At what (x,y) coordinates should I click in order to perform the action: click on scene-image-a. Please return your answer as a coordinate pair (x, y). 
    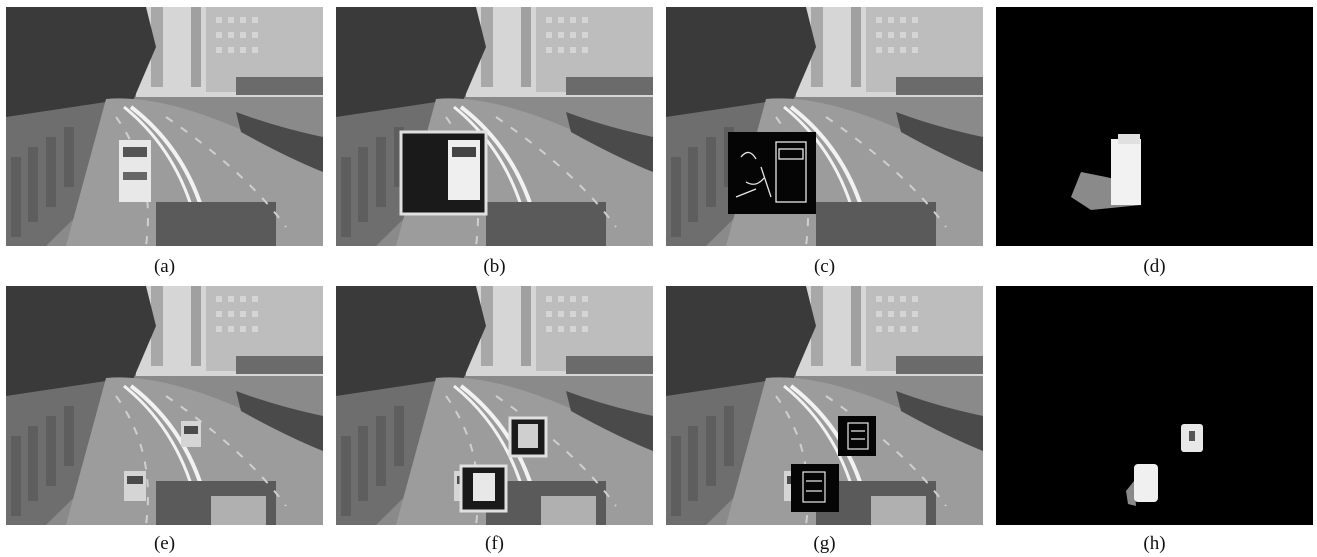
    Looking at the image, I should click on (164, 126).